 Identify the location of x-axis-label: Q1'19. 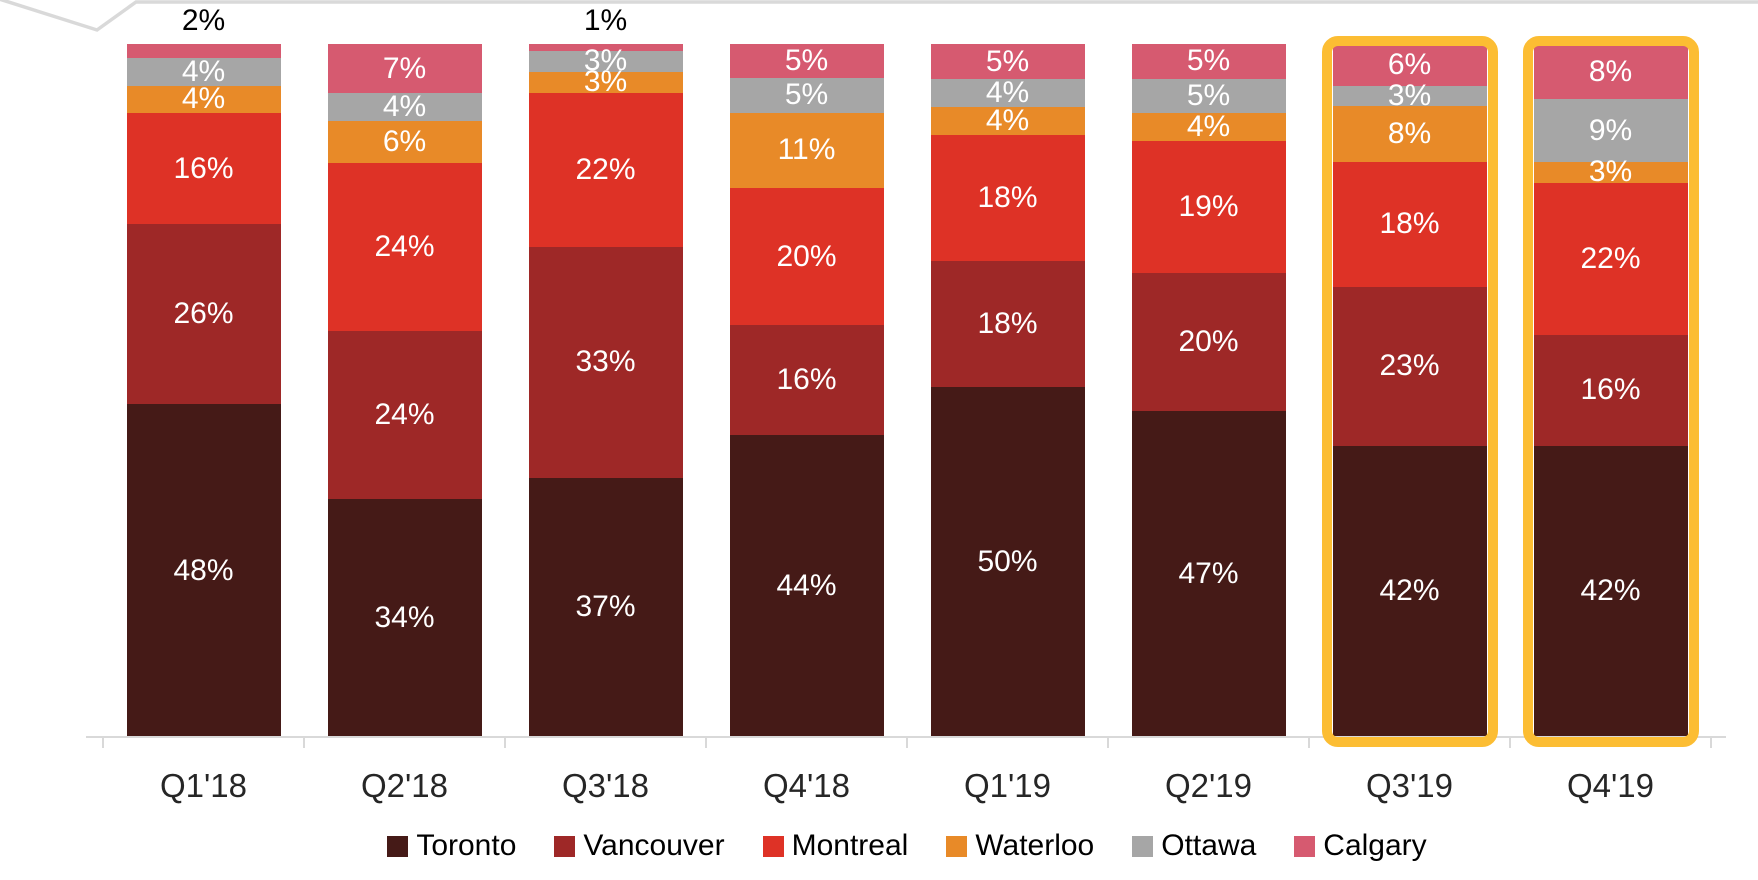
(1007, 785).